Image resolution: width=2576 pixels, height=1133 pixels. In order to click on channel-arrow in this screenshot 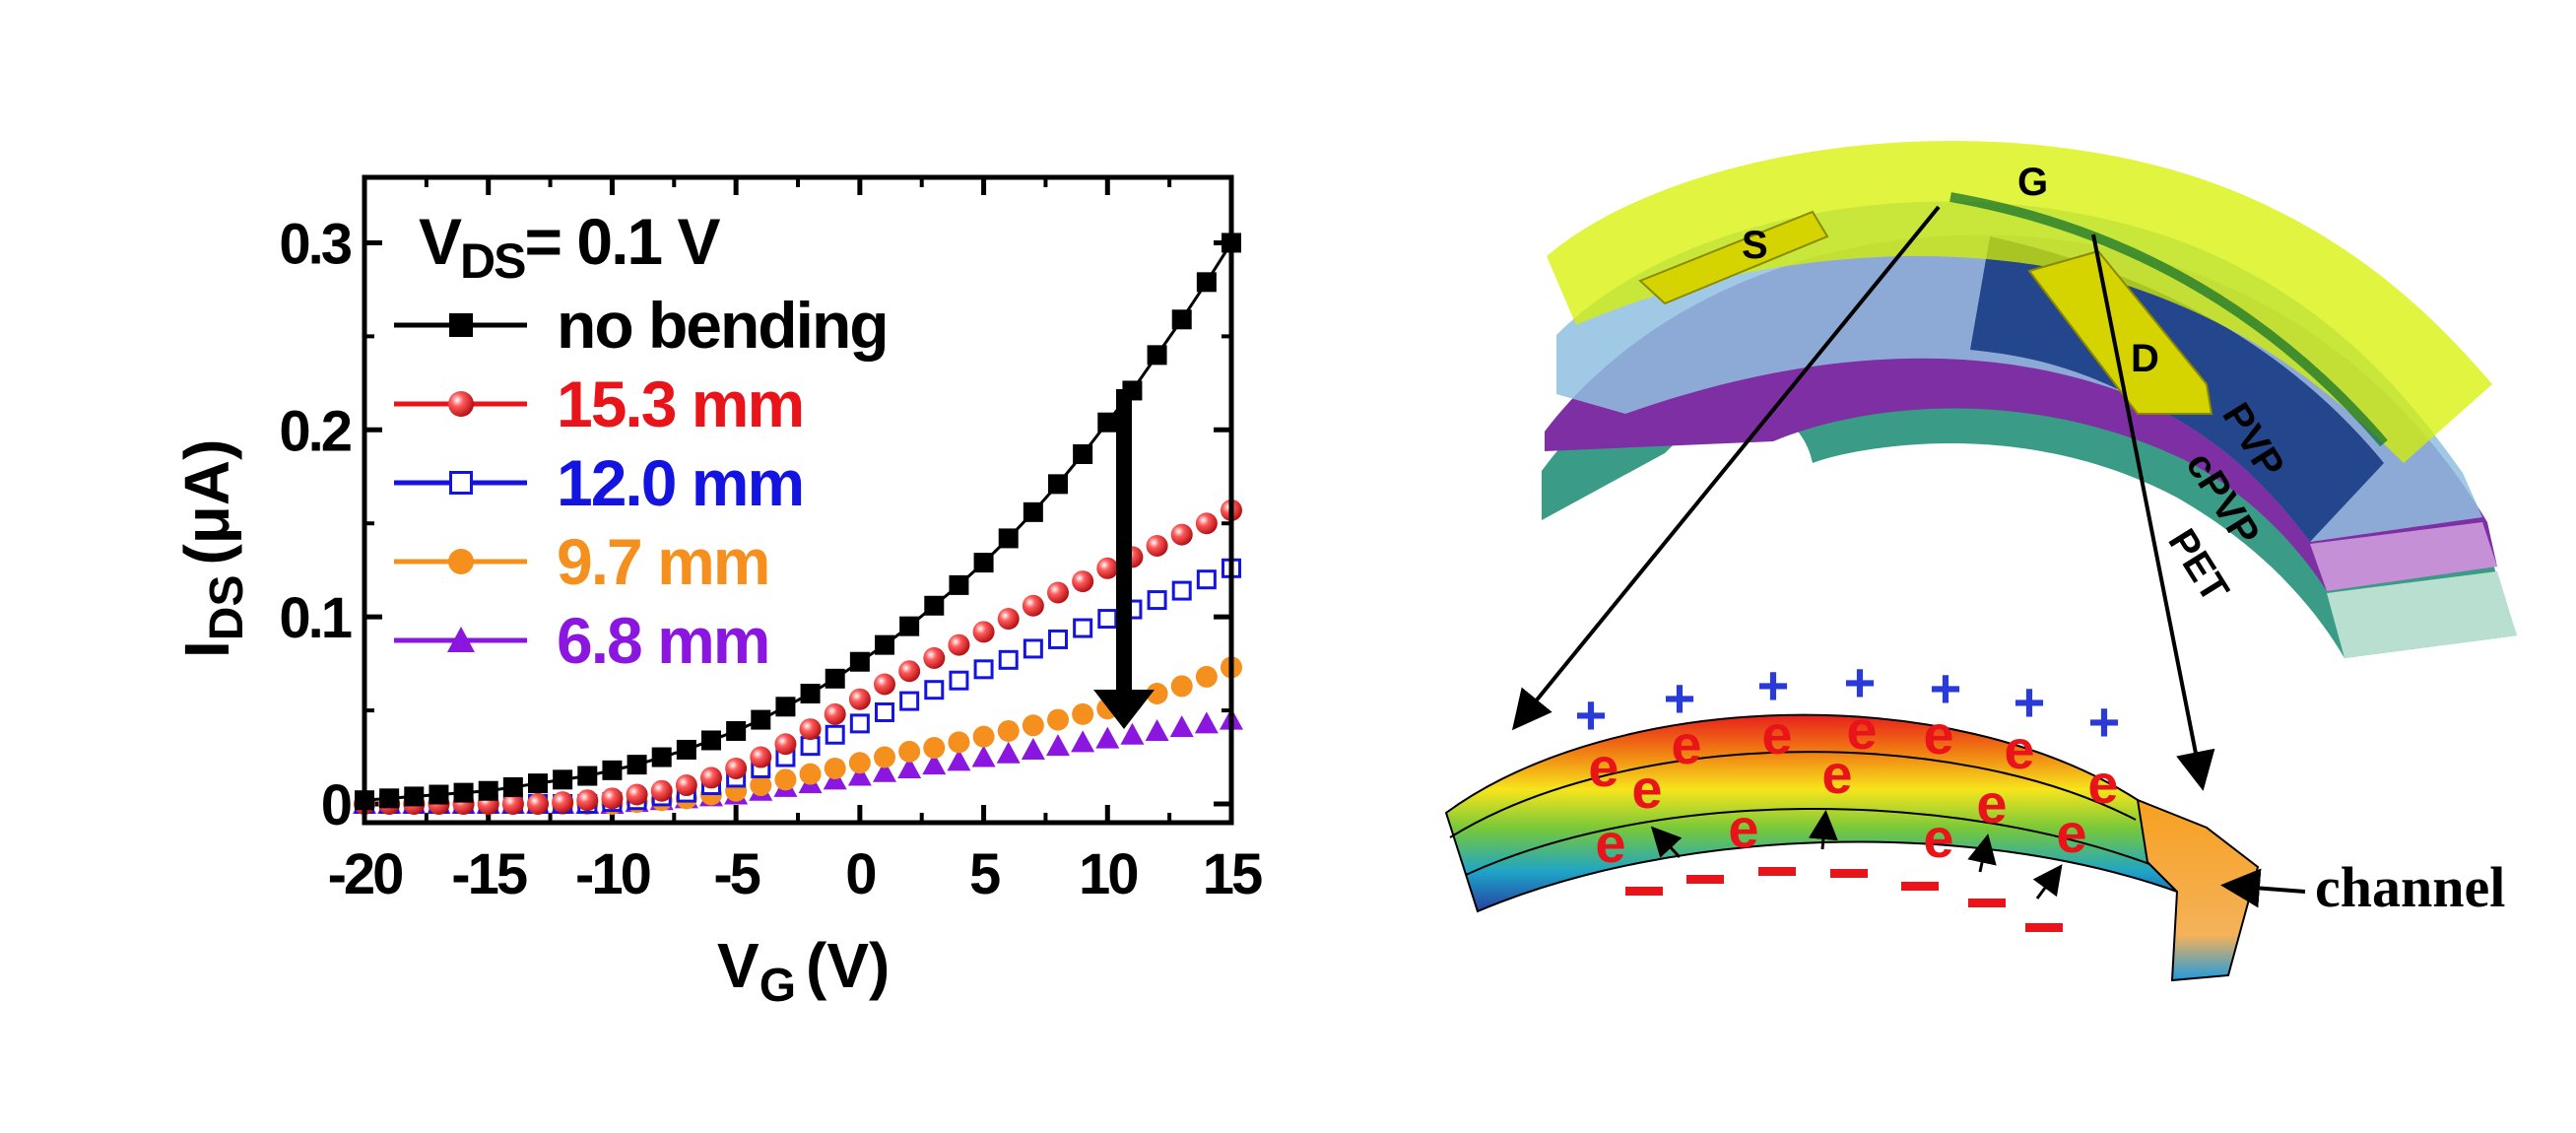, I will do `click(2263, 888)`.